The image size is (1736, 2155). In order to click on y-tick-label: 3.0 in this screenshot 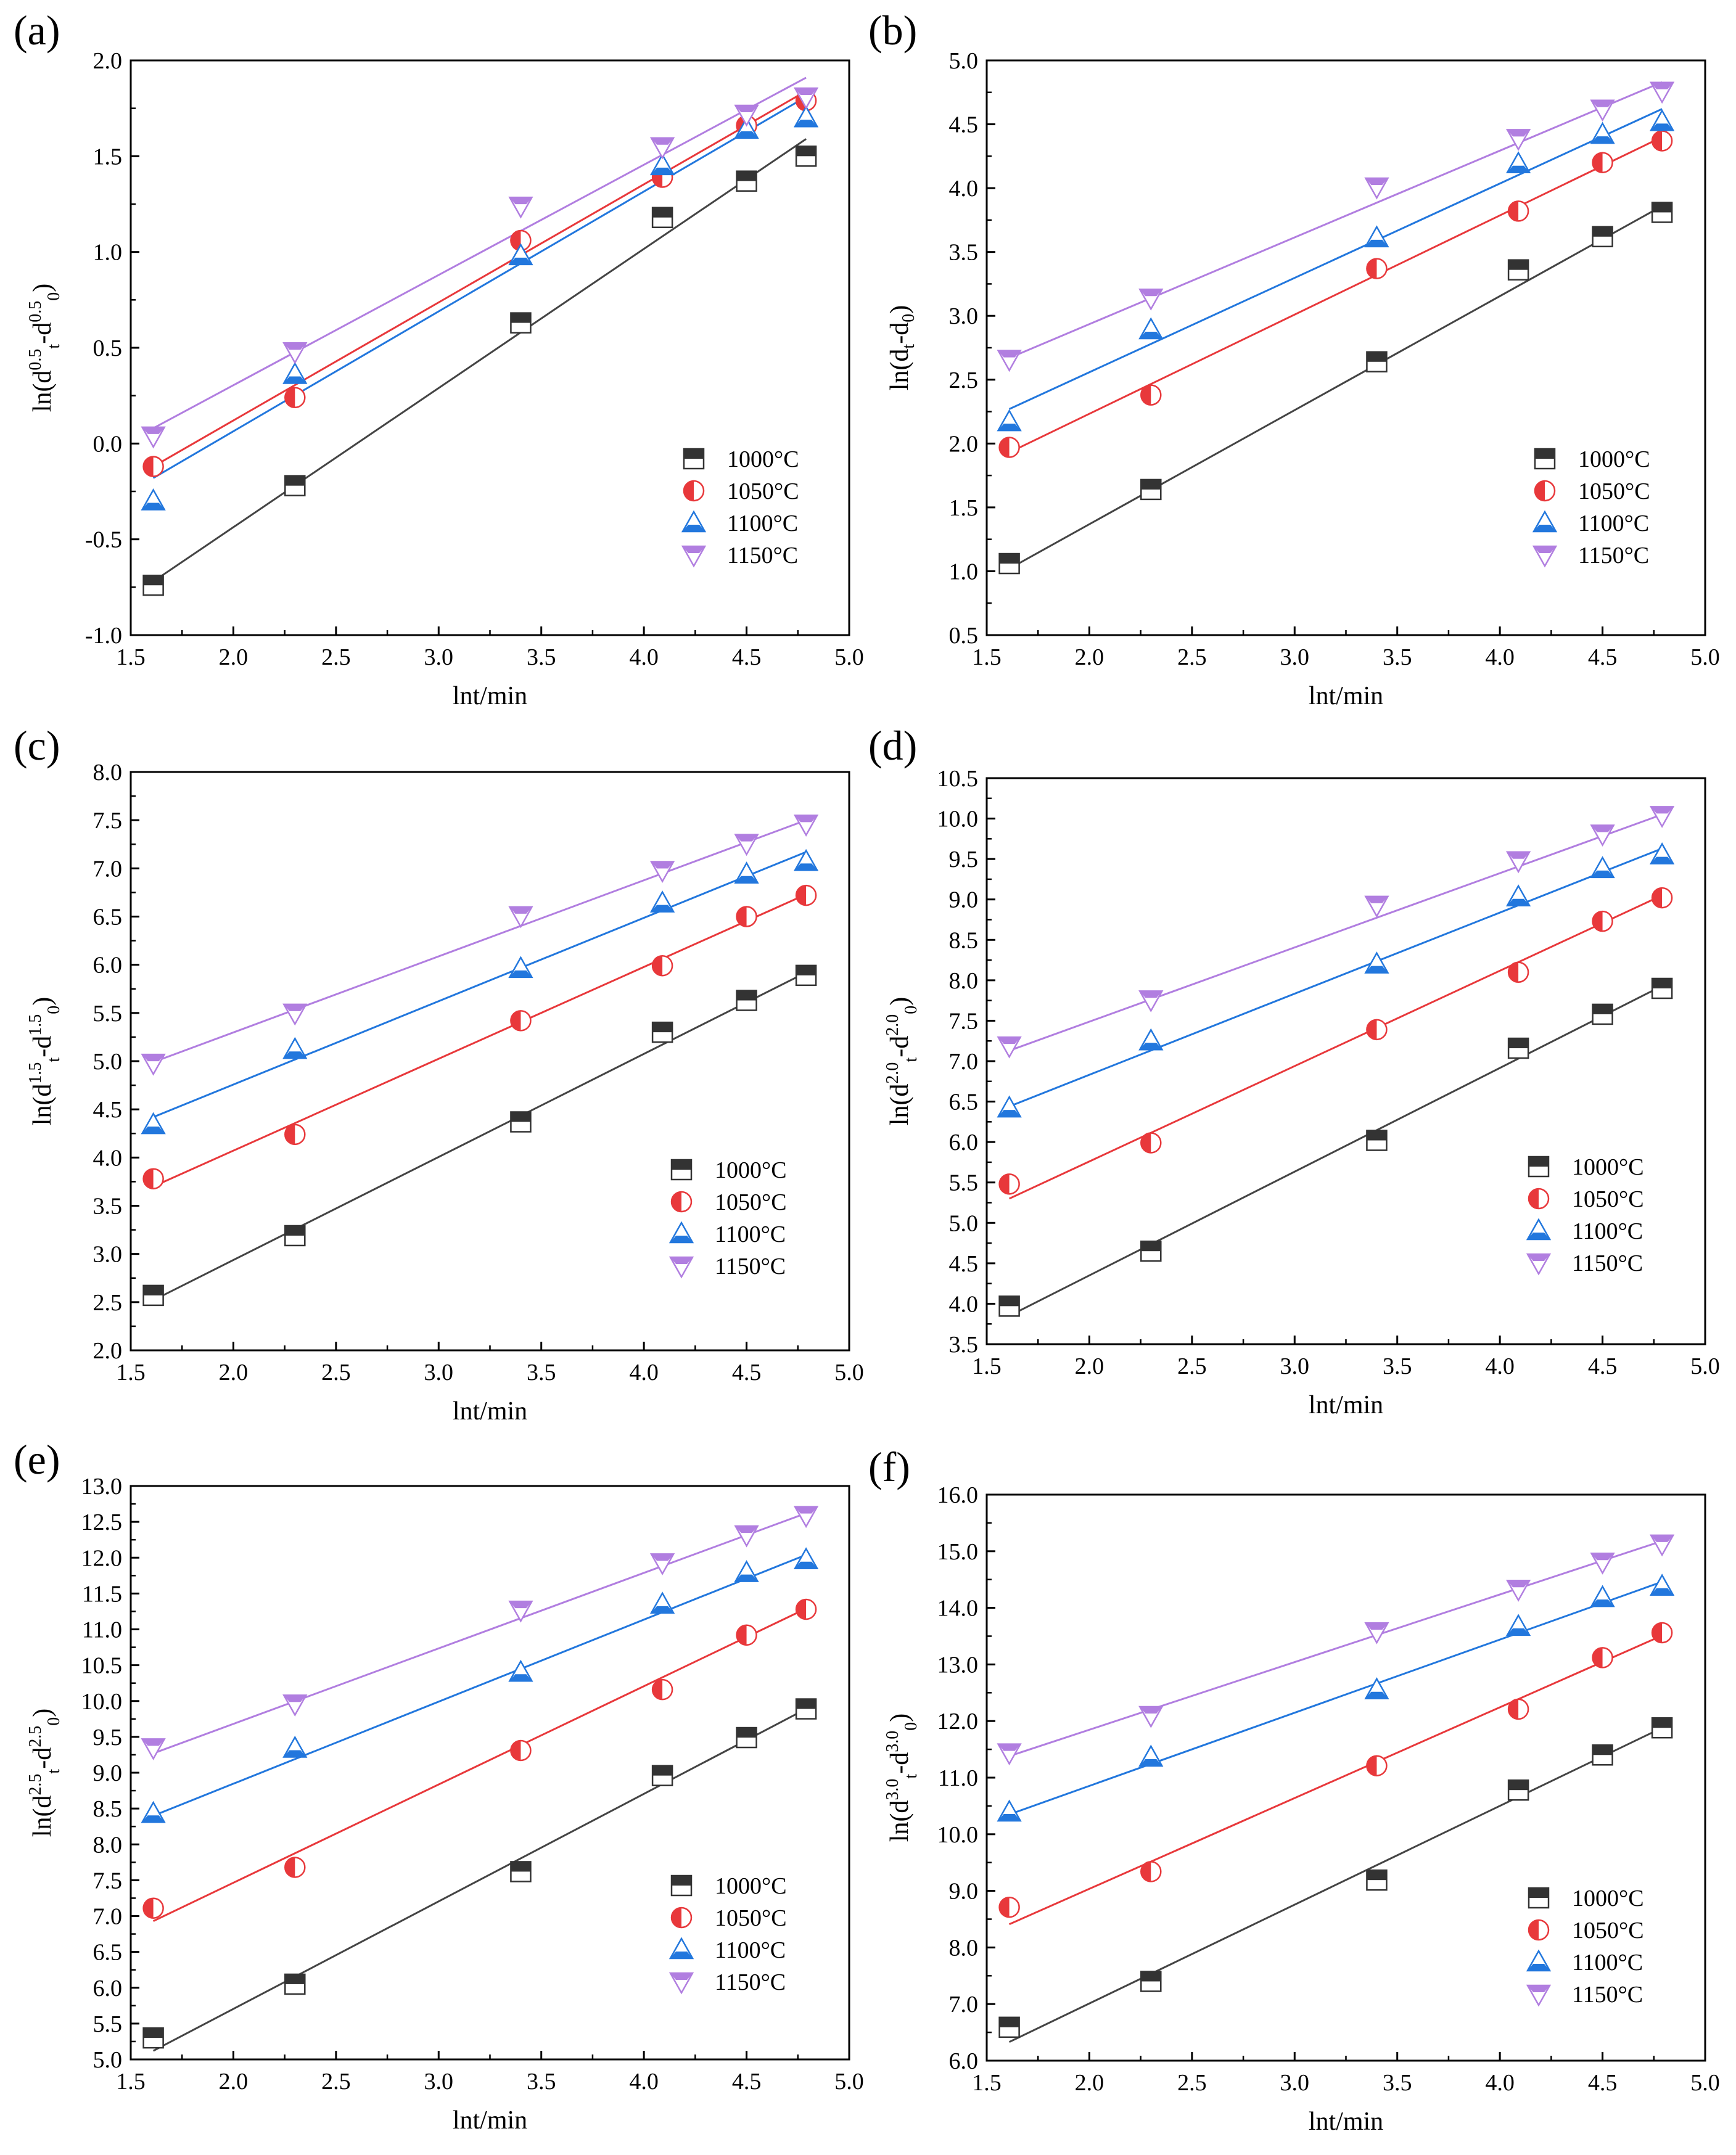, I will do `click(108, 1255)`.